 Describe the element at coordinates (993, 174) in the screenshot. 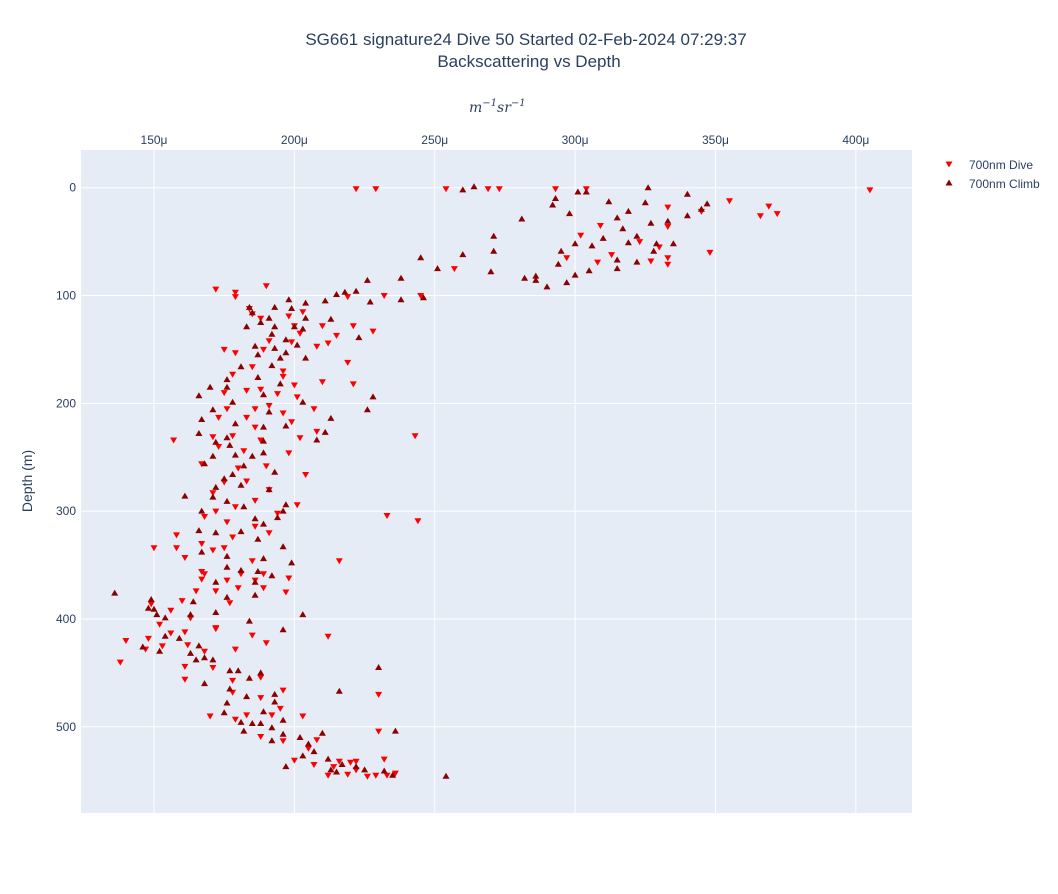

I see `legend: 700nm Dive 700nm Climb` at that location.